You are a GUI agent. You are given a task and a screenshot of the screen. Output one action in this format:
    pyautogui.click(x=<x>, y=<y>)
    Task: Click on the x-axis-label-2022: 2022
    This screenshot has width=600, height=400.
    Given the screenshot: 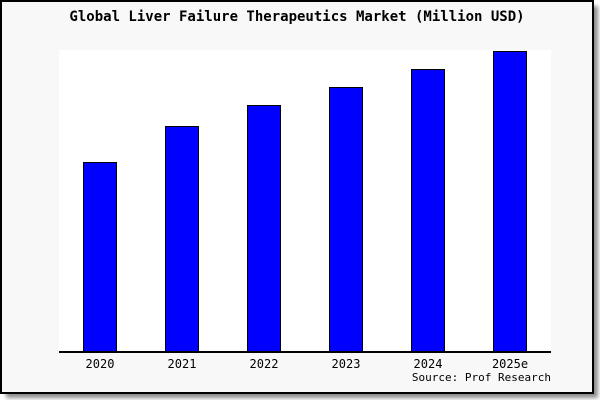 What is the action you would take?
    pyautogui.click(x=264, y=364)
    